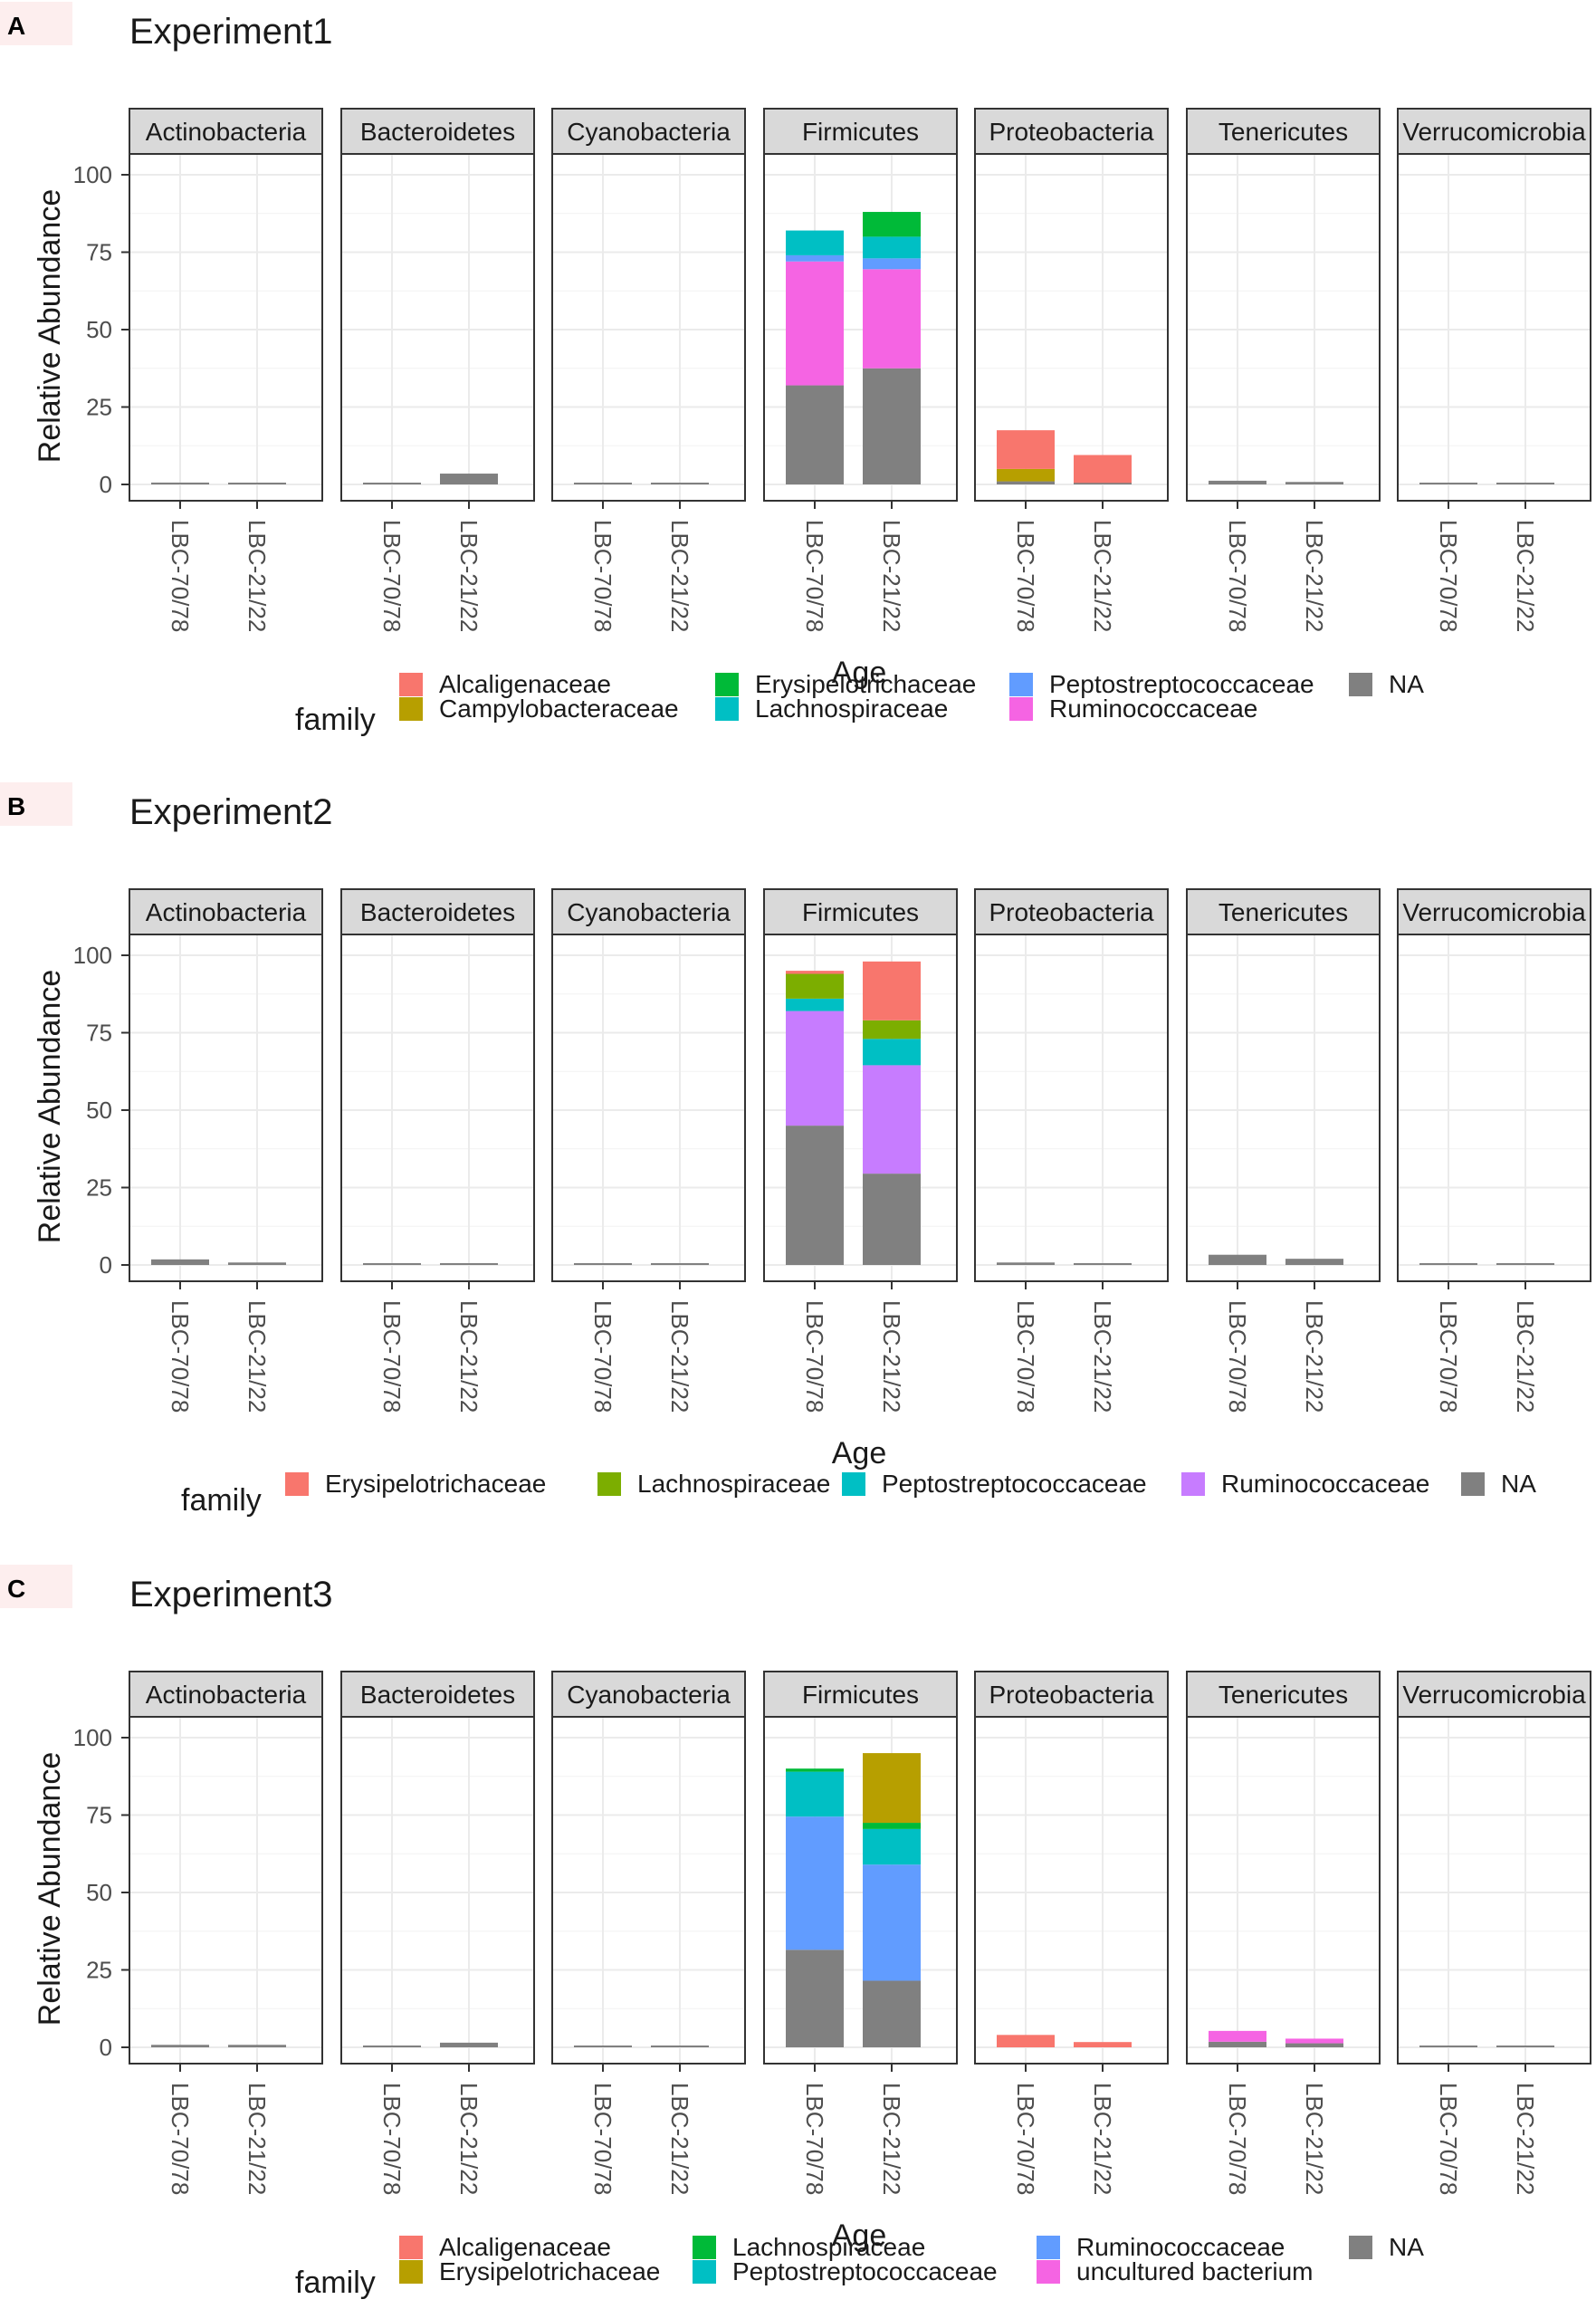 The image size is (1596, 2309). What do you see at coordinates (92, 955) in the screenshot?
I see `y-tick-label: 100` at bounding box center [92, 955].